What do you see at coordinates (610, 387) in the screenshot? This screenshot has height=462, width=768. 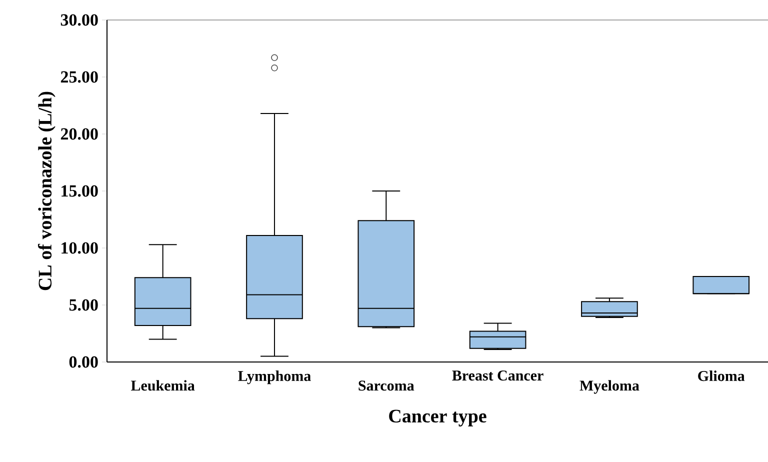 I see `x-tick-label: Myeloma` at bounding box center [610, 387].